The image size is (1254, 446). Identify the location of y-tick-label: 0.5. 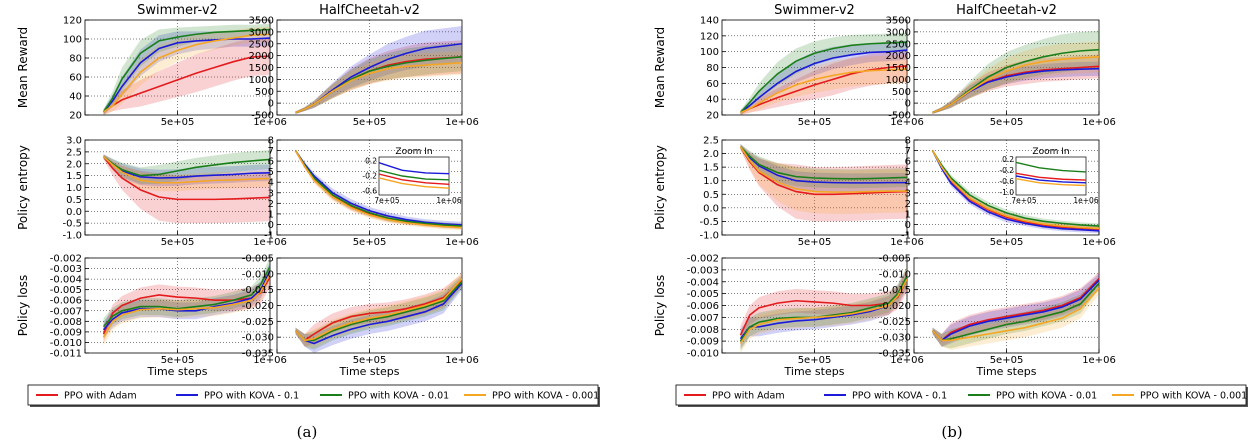
(711, 195).